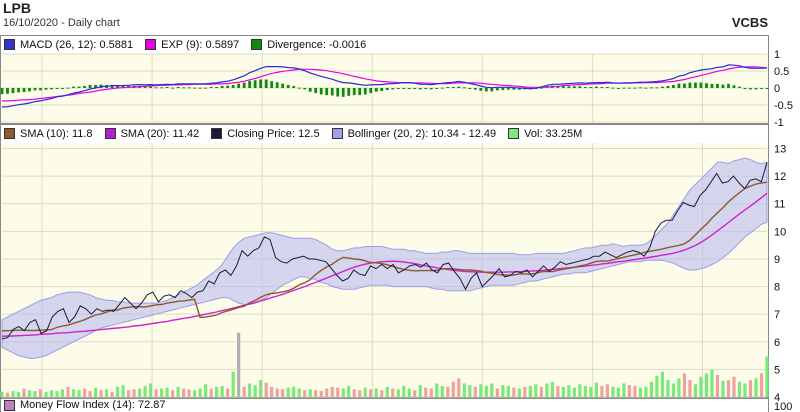 The width and height of the screenshot is (800, 412). I want to click on price-tick-label: 11, so click(779, 205).